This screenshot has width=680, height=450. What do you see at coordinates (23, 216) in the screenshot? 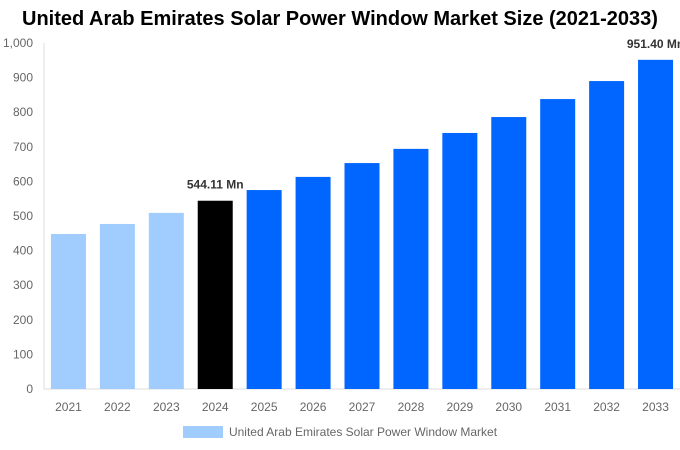
I see `y-tick-label: 500` at bounding box center [23, 216].